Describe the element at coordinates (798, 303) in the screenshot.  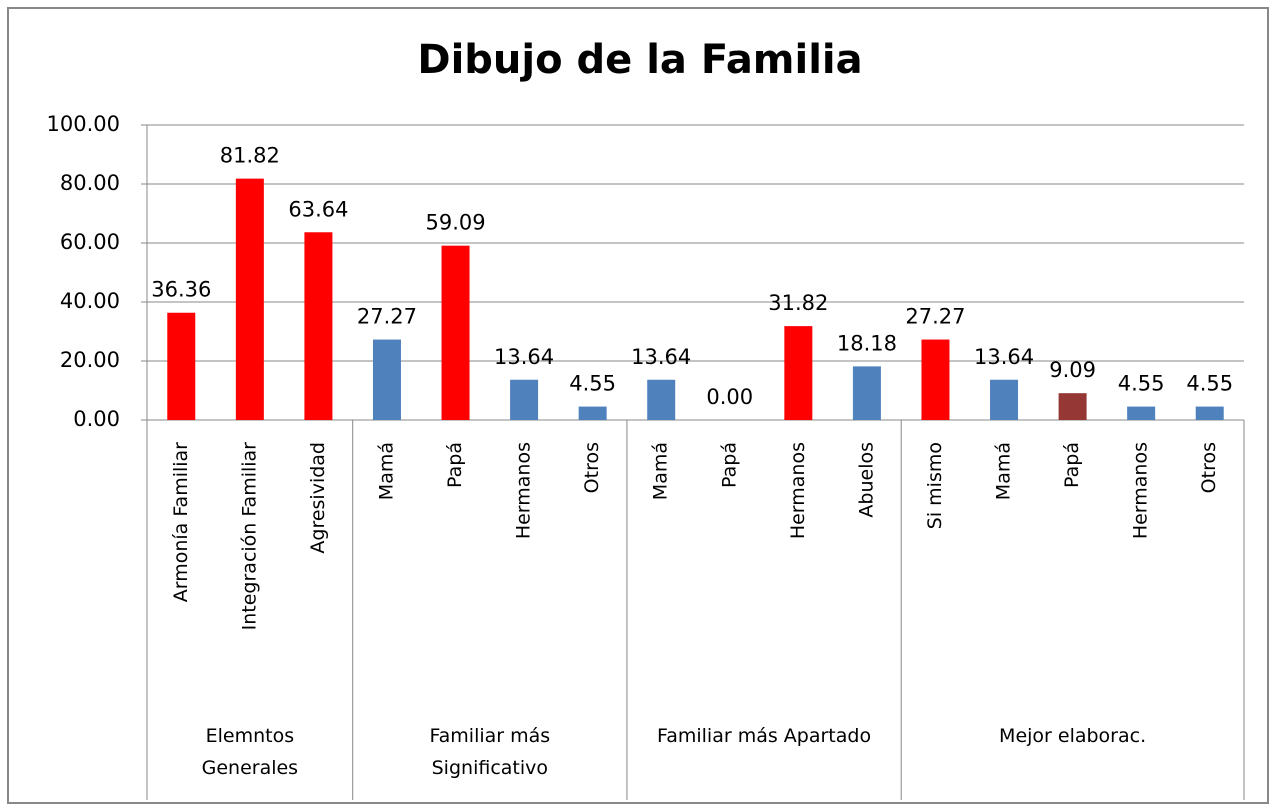
I see `value-label: 31.82` at that location.